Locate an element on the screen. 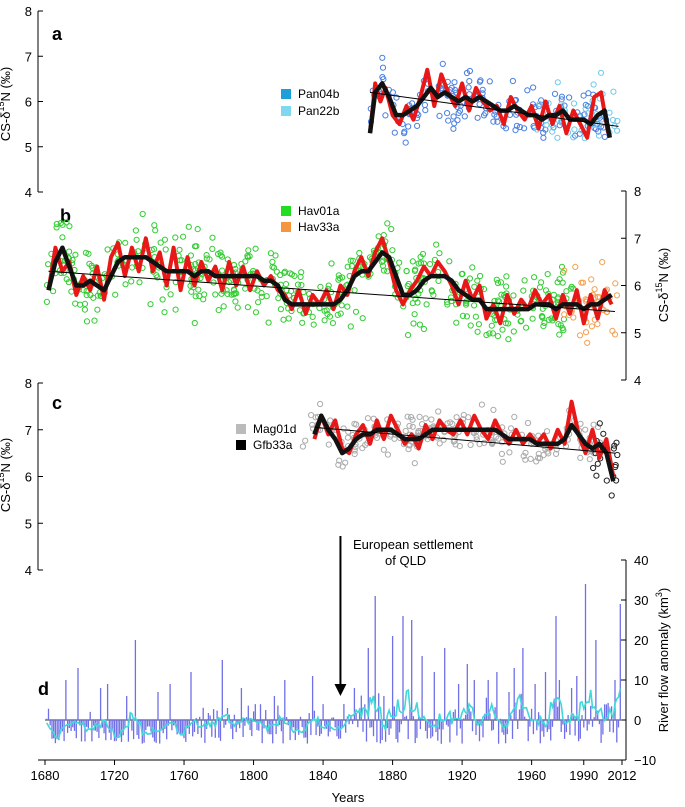  panel-d-y-tick-label: 10 is located at coordinates (641, 680).